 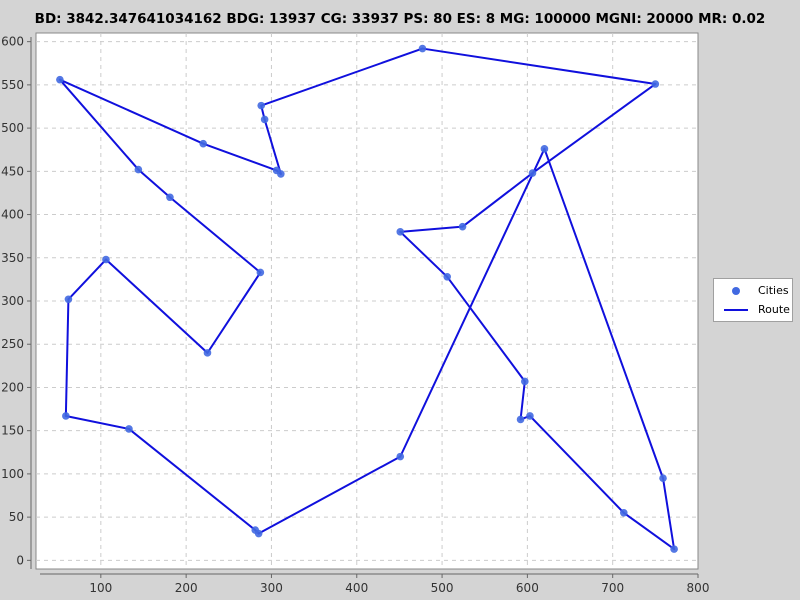 What do you see at coordinates (271, 588) in the screenshot?
I see `x-tick-label: 300` at bounding box center [271, 588].